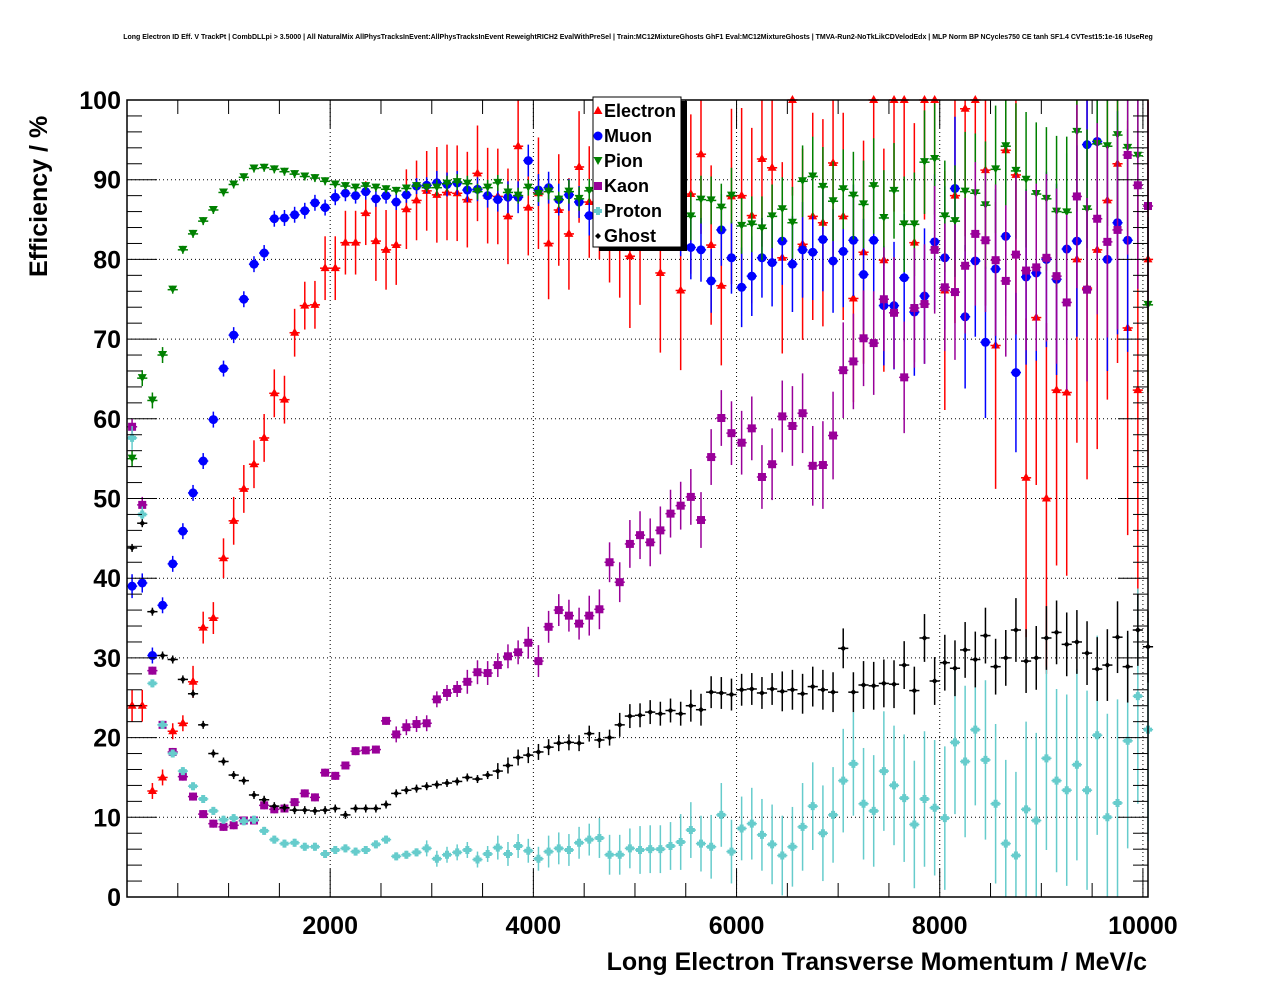  Describe the element at coordinates (1143, 926) in the screenshot. I see `x-tick-label: 10000` at that location.